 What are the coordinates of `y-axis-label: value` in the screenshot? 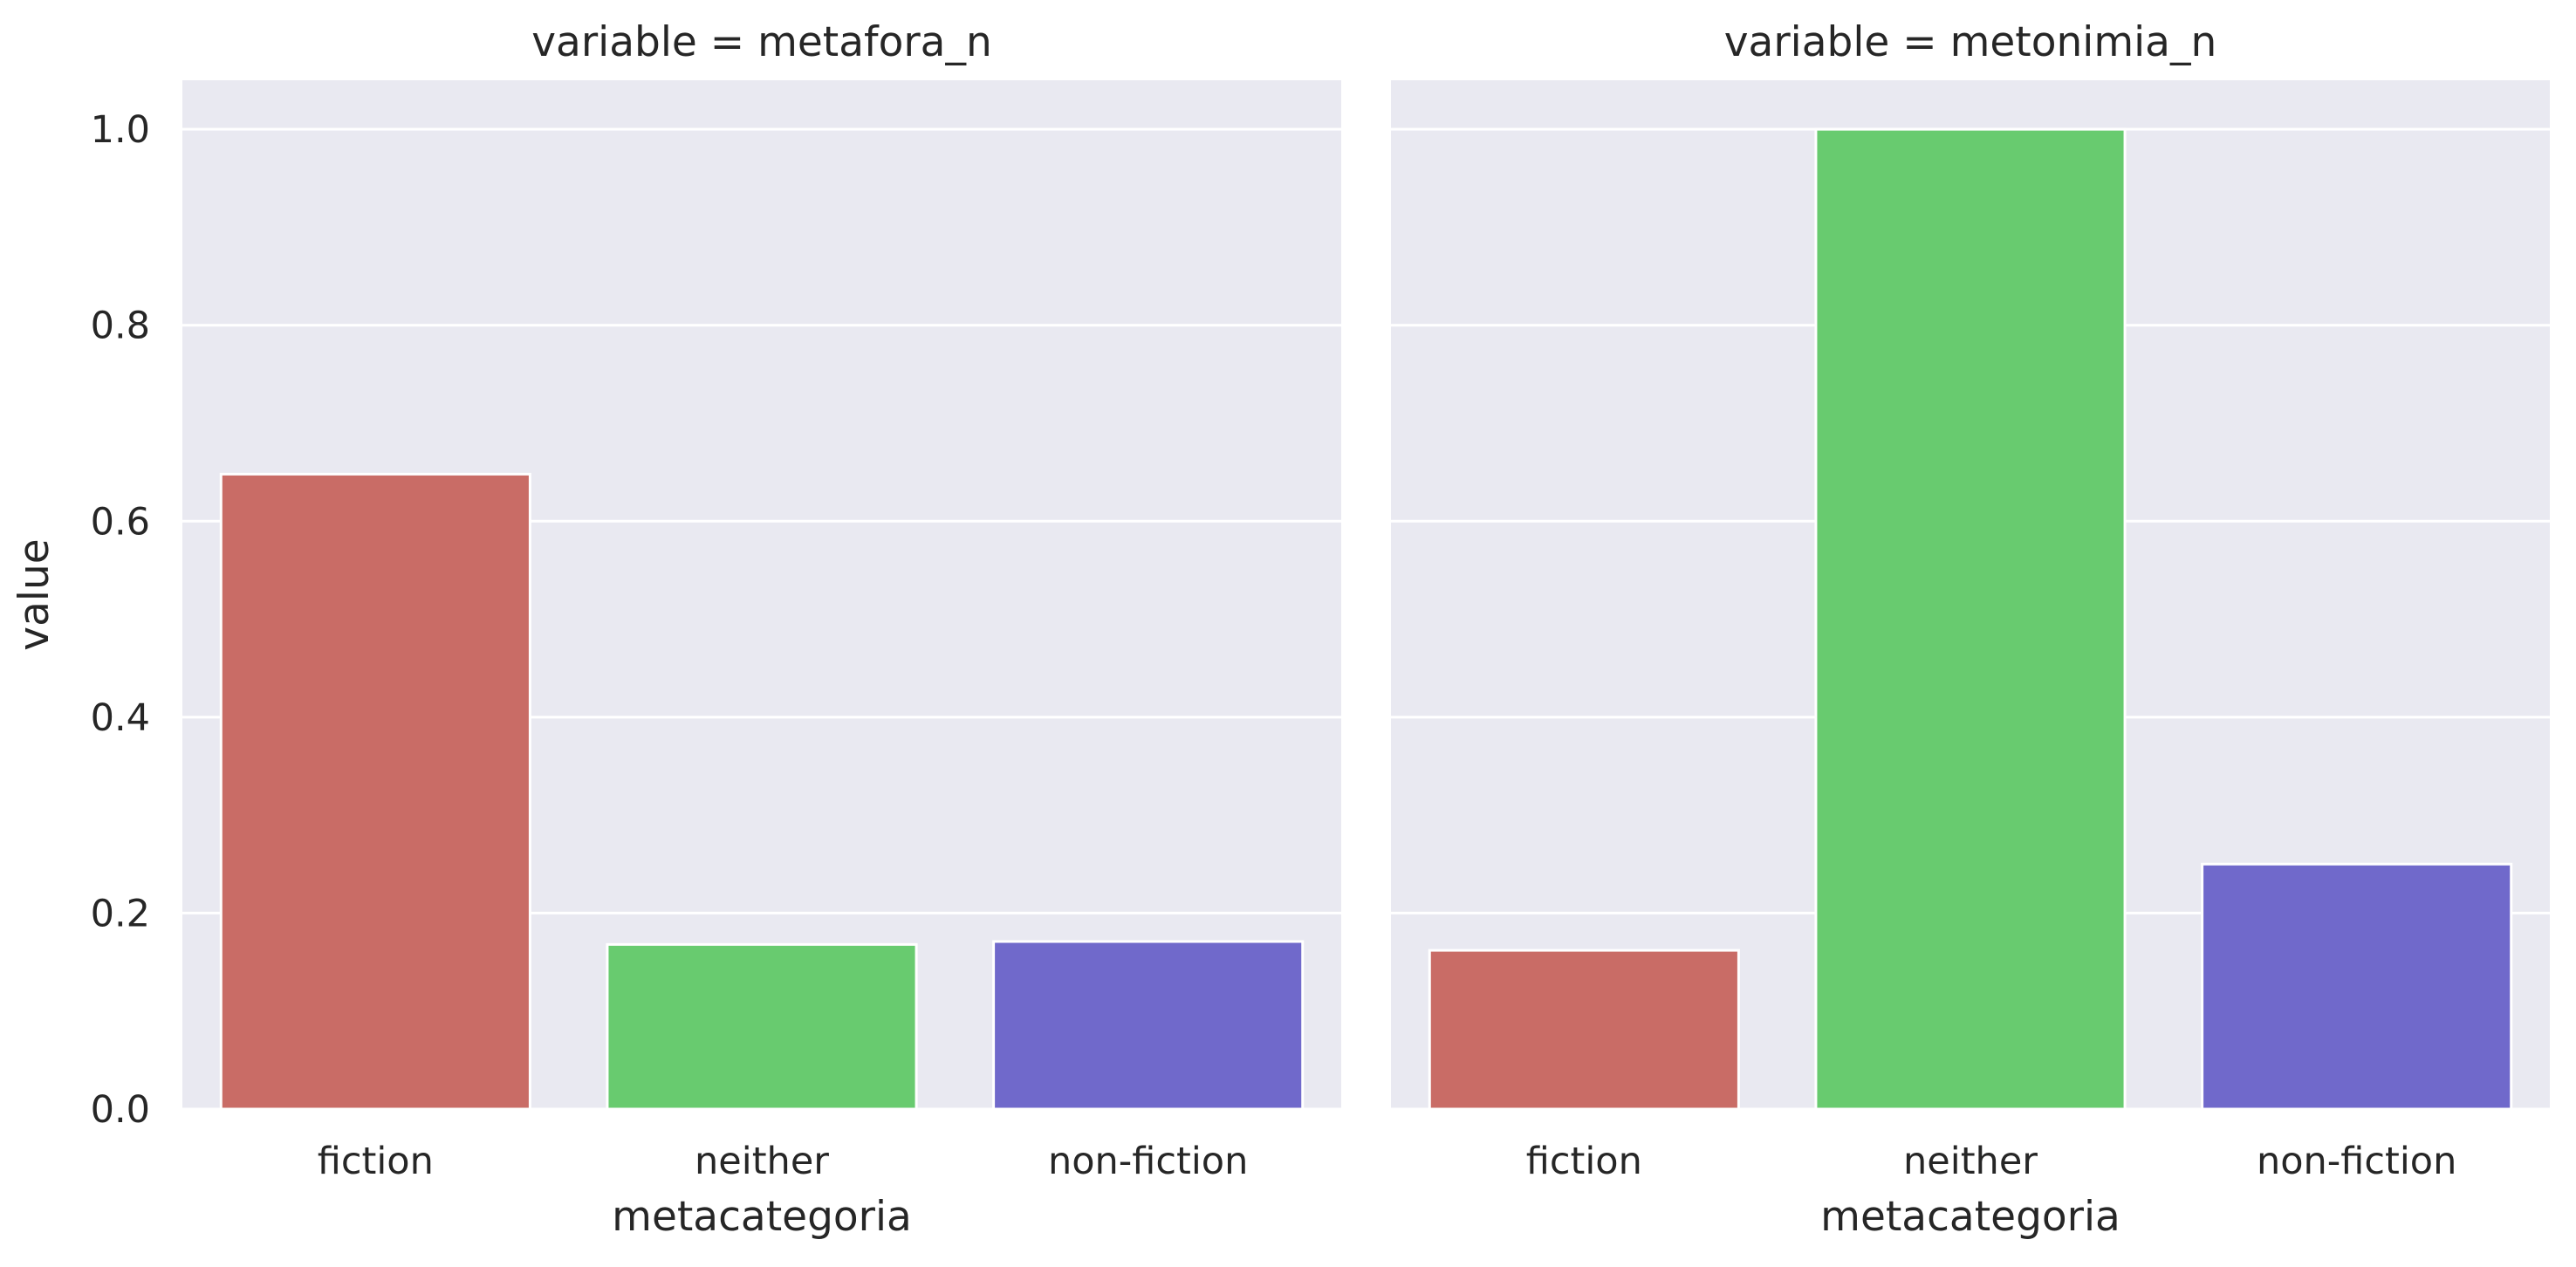 It's located at (34, 594).